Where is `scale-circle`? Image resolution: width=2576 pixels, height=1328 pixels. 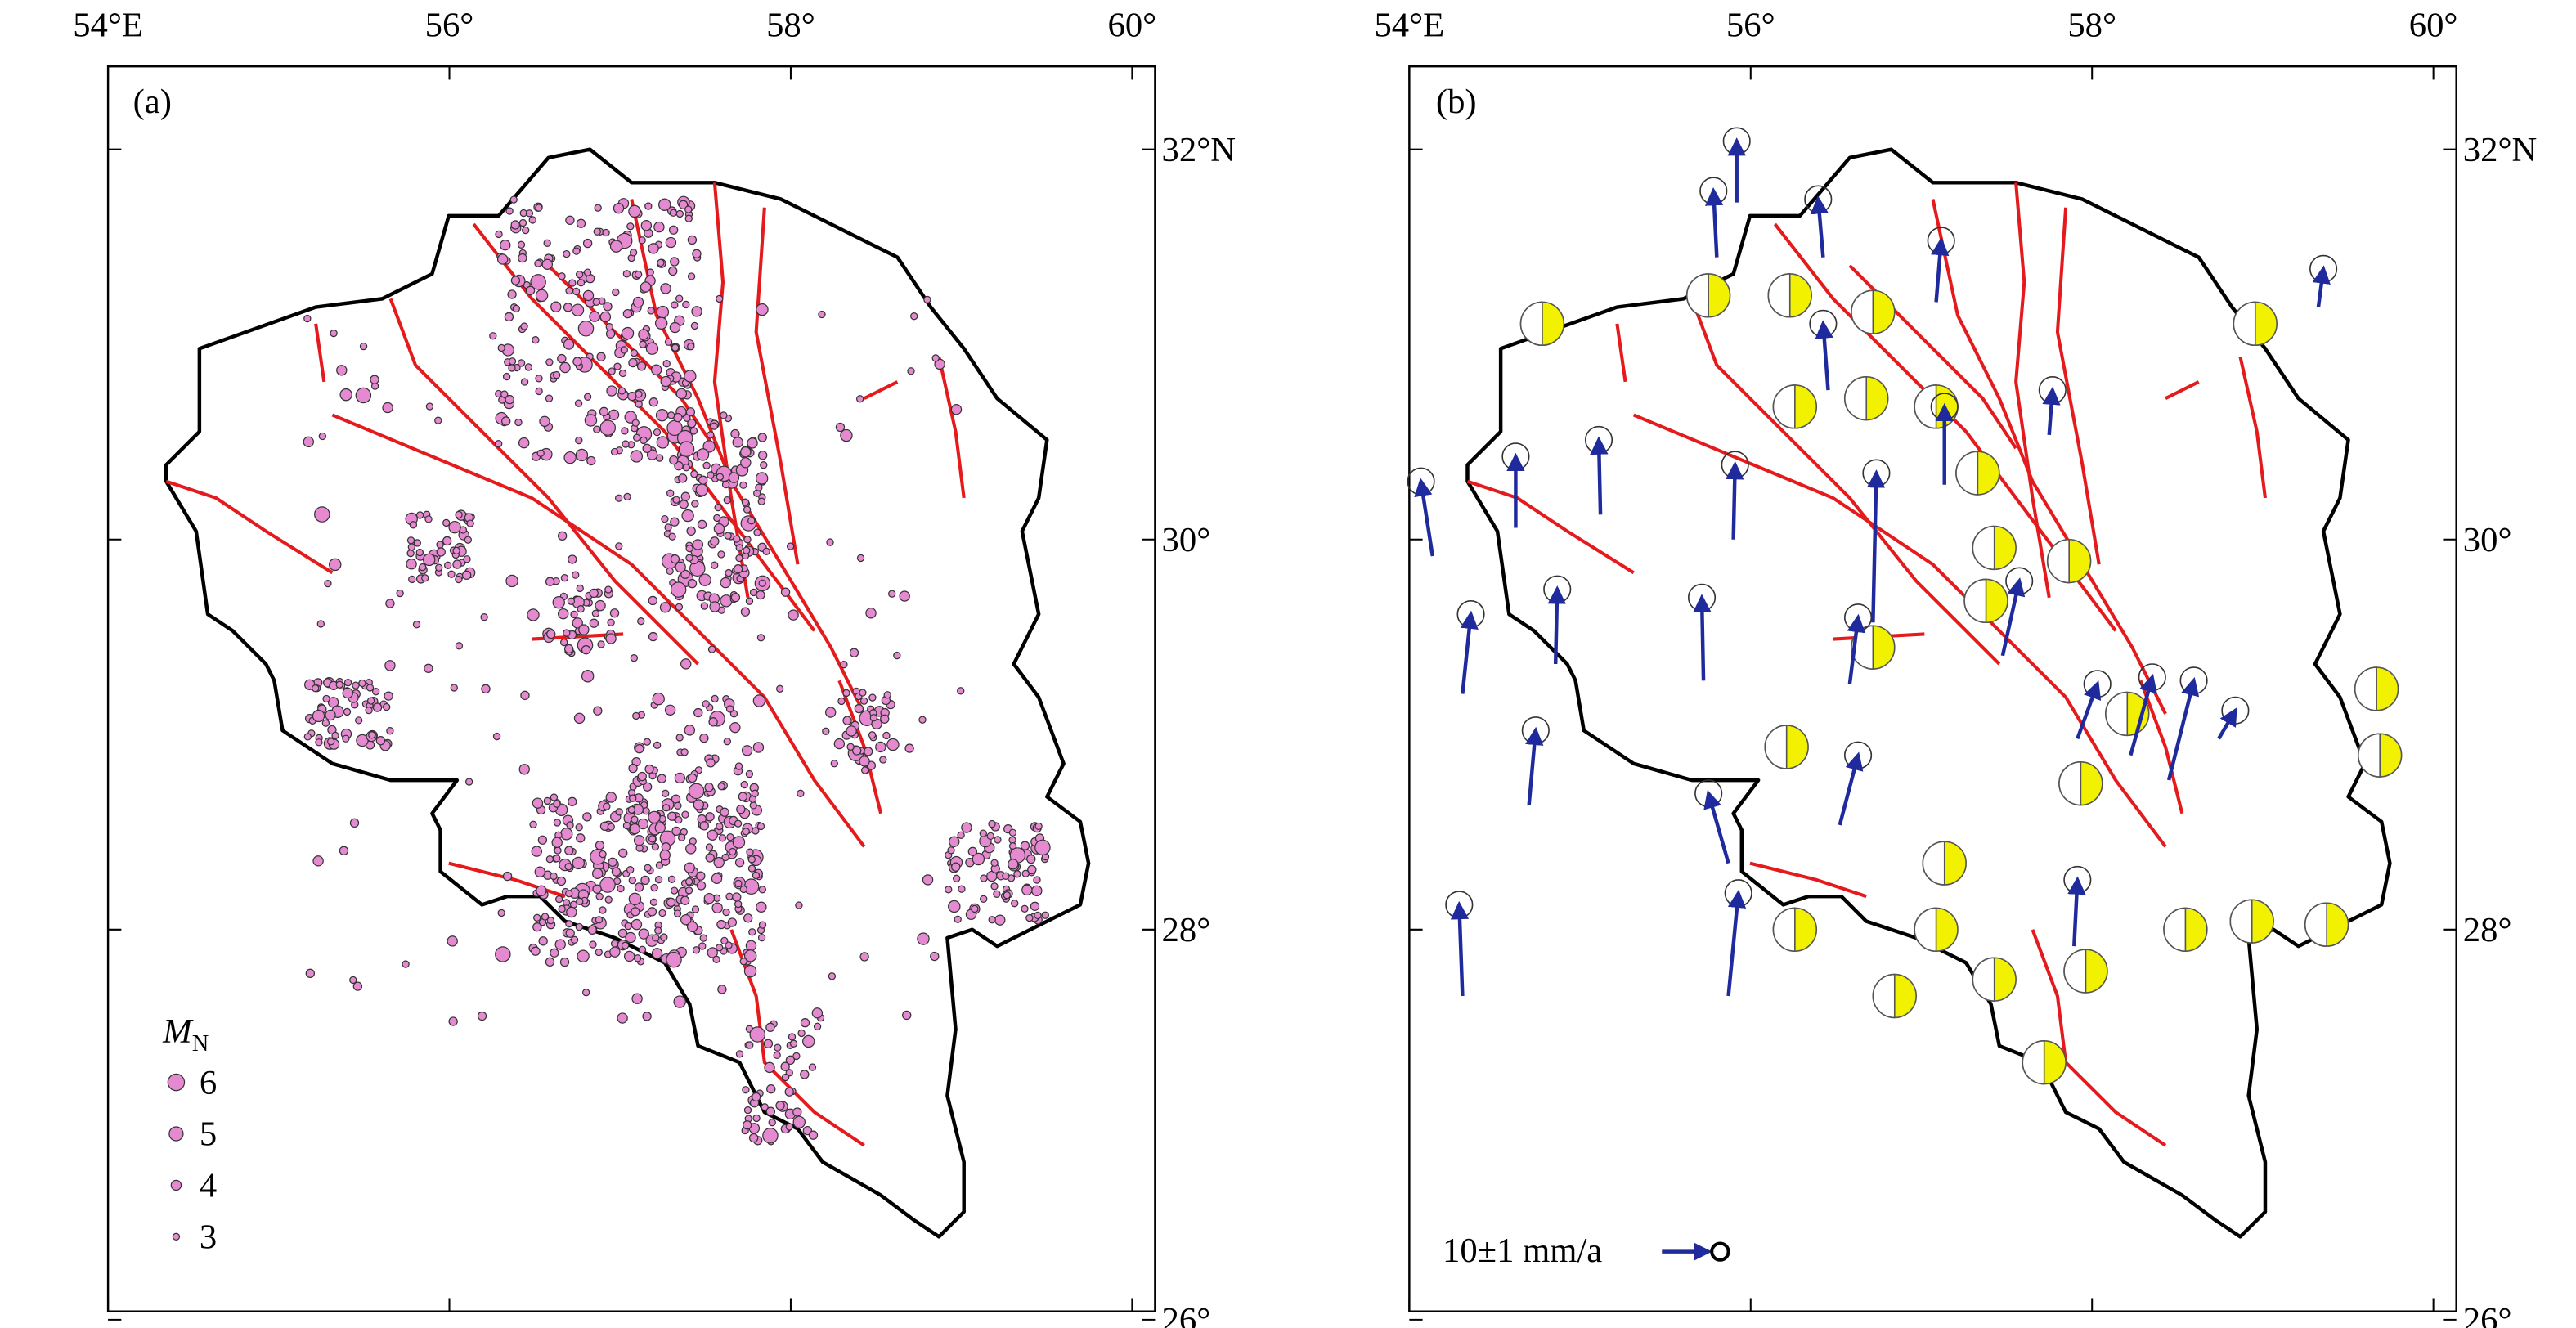 scale-circle is located at coordinates (1720, 1251).